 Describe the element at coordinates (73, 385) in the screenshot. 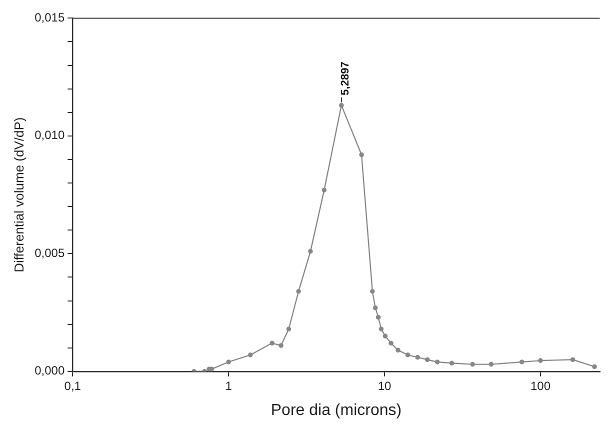

I see `x-tick-label: 0,1` at that location.